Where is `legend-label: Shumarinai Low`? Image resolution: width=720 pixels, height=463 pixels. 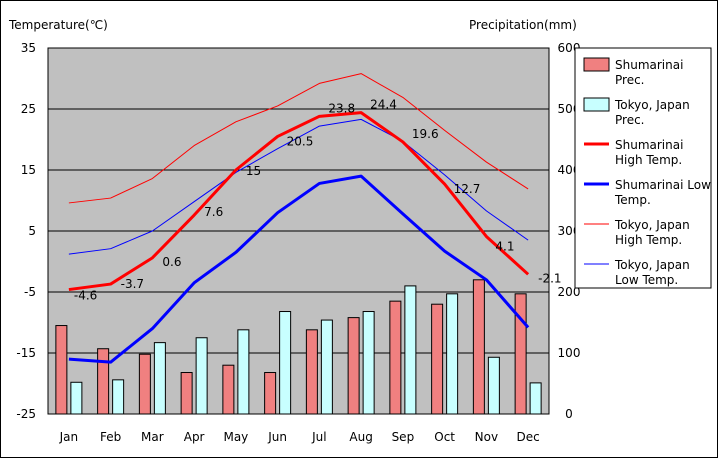 legend-label: Shumarinai Low is located at coordinates (663, 185).